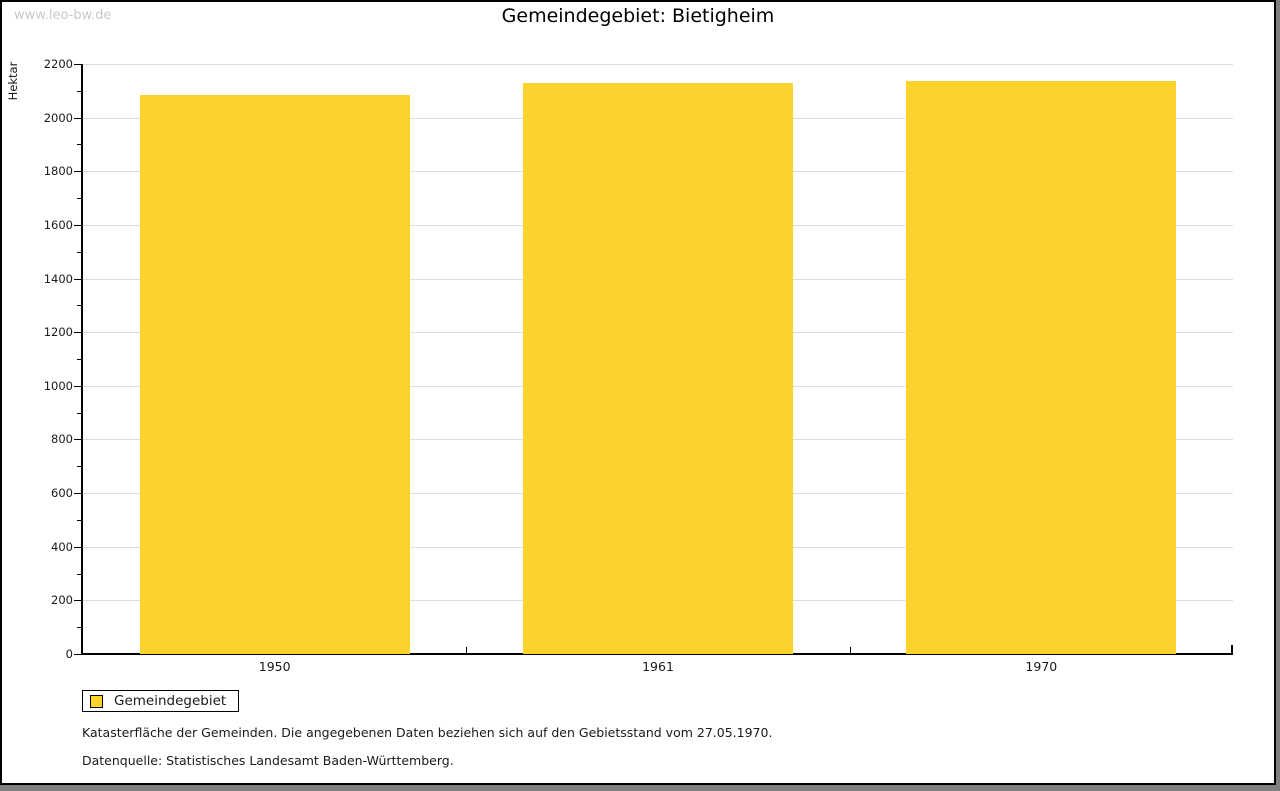 Image resolution: width=1280 pixels, height=791 pixels. Describe the element at coordinates (62, 546) in the screenshot. I see `y-tick-label: 400` at that location.